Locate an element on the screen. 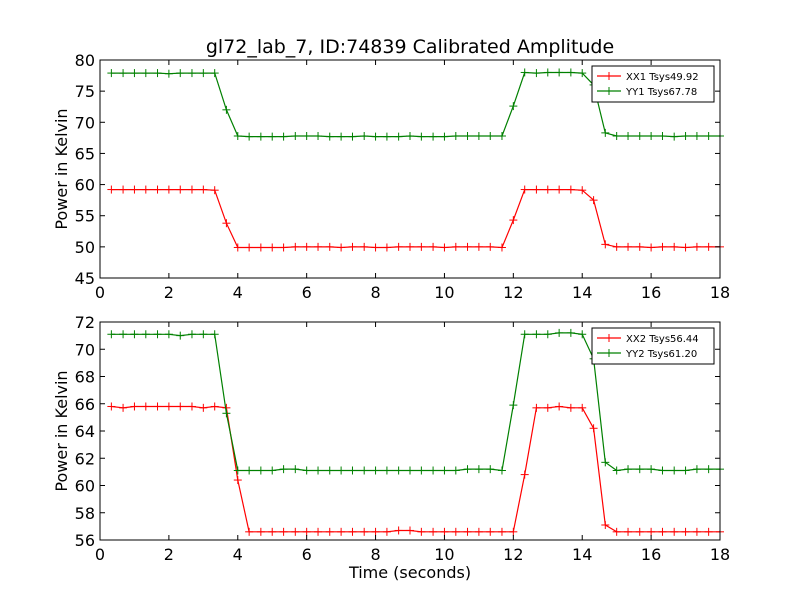 The height and width of the screenshot is (600, 800). y-tick-label: 62 is located at coordinates (85, 458).